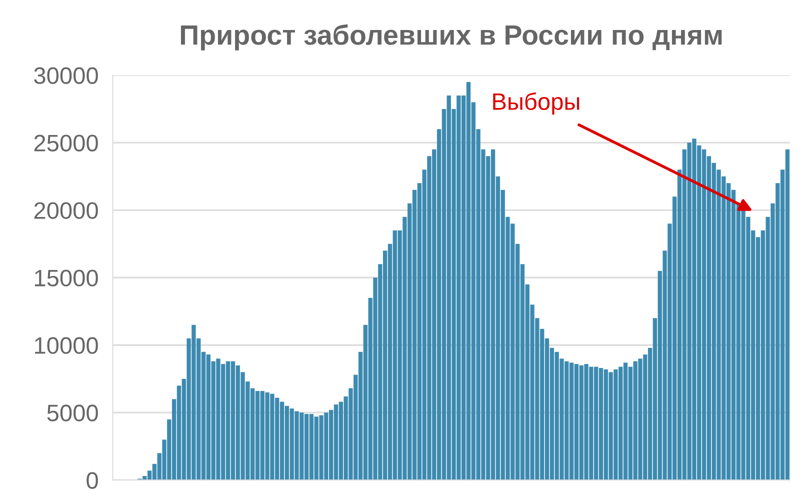 This screenshot has width=811, height=498. I want to click on y-tick-label: 30000, so click(66, 75).